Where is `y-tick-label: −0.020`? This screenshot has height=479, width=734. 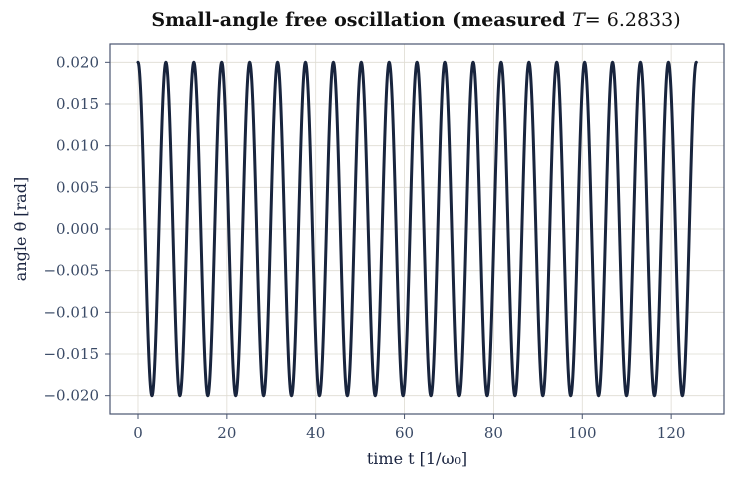
y-tick-label: −0.020 is located at coordinates (71, 396).